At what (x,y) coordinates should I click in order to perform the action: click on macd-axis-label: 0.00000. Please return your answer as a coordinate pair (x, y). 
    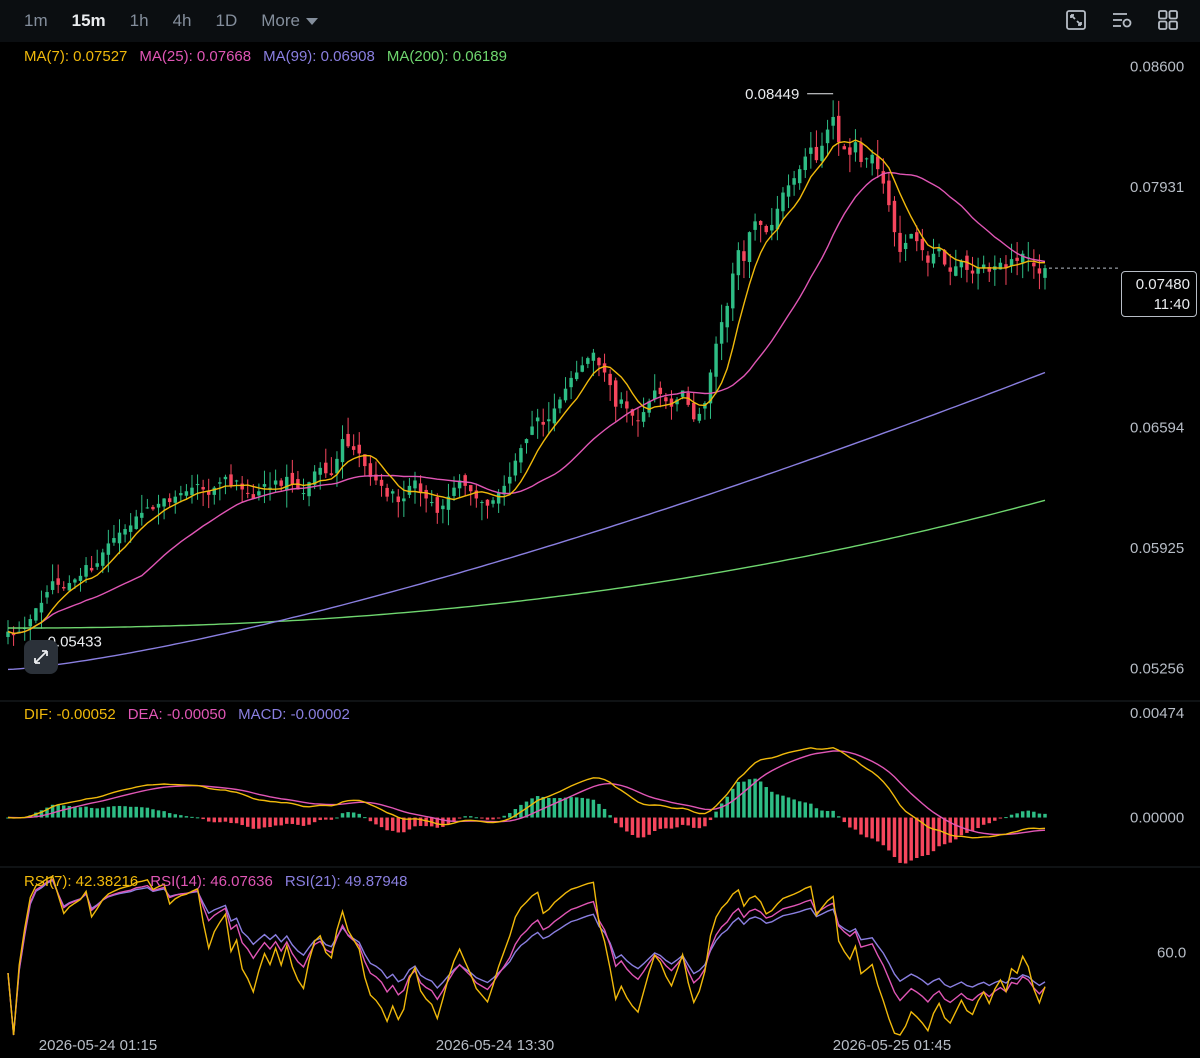
    Looking at the image, I should click on (1157, 818).